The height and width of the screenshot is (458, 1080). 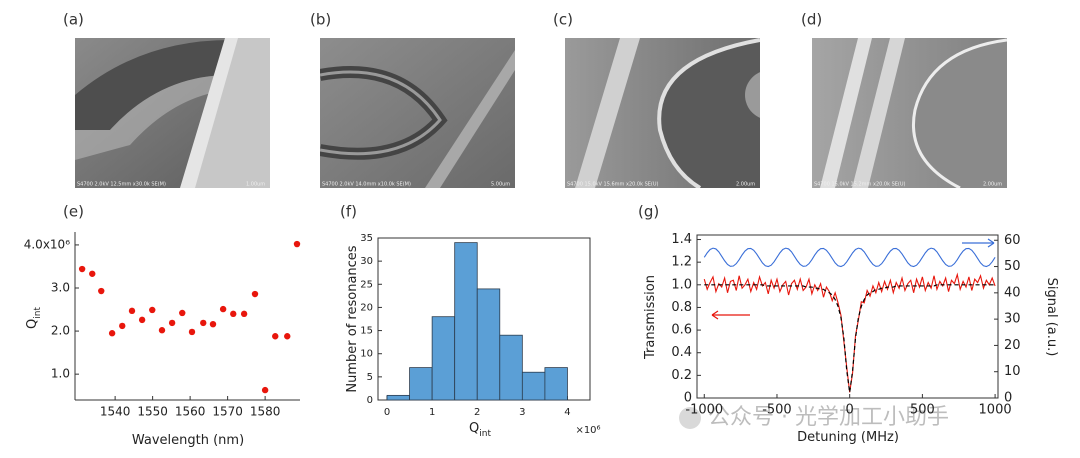 What do you see at coordinates (348, 212) in the screenshot?
I see `panel-label: (f)` at bounding box center [348, 212].